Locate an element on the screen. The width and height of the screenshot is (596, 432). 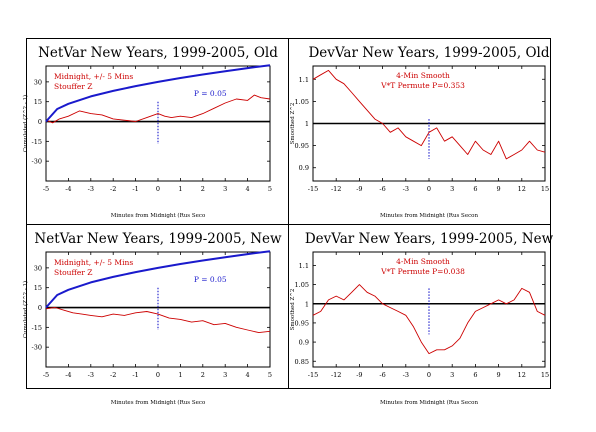
chart-title: DevVar New Years, 1999-2005, Old is located at coordinates (428, 53).